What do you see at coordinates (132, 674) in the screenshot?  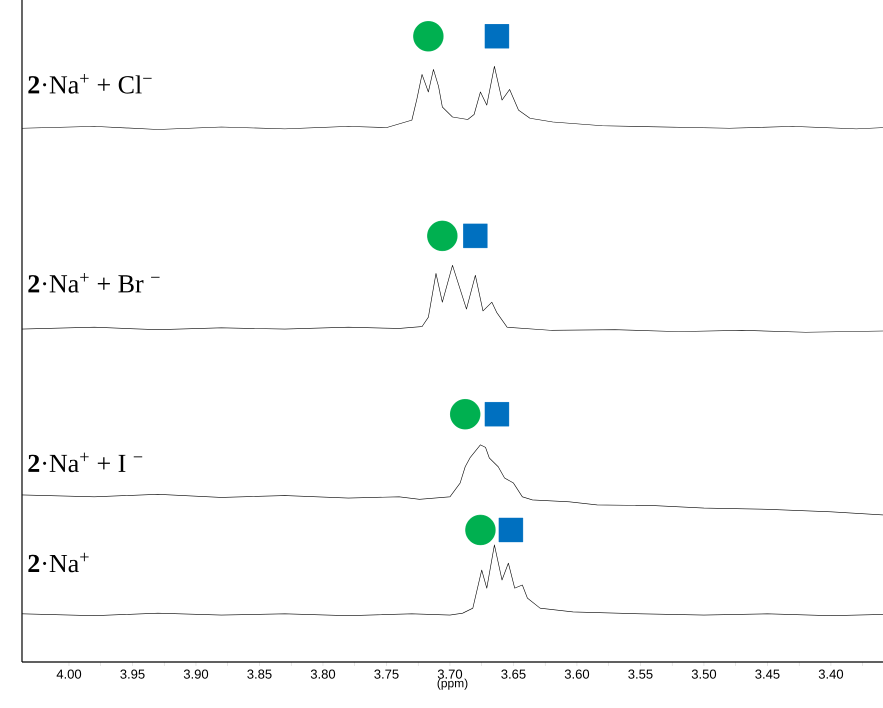 I see `x-tick-label: 3.95` at bounding box center [132, 674].